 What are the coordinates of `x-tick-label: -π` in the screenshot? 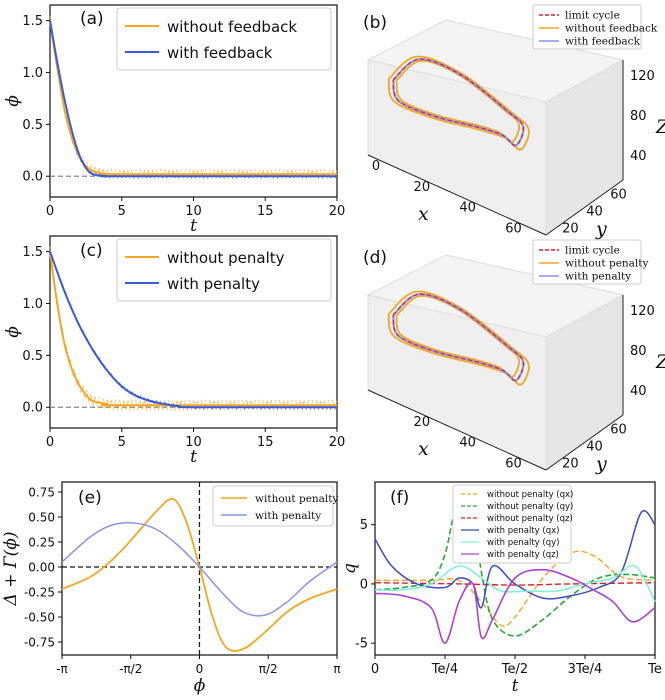 It's located at (62, 669).